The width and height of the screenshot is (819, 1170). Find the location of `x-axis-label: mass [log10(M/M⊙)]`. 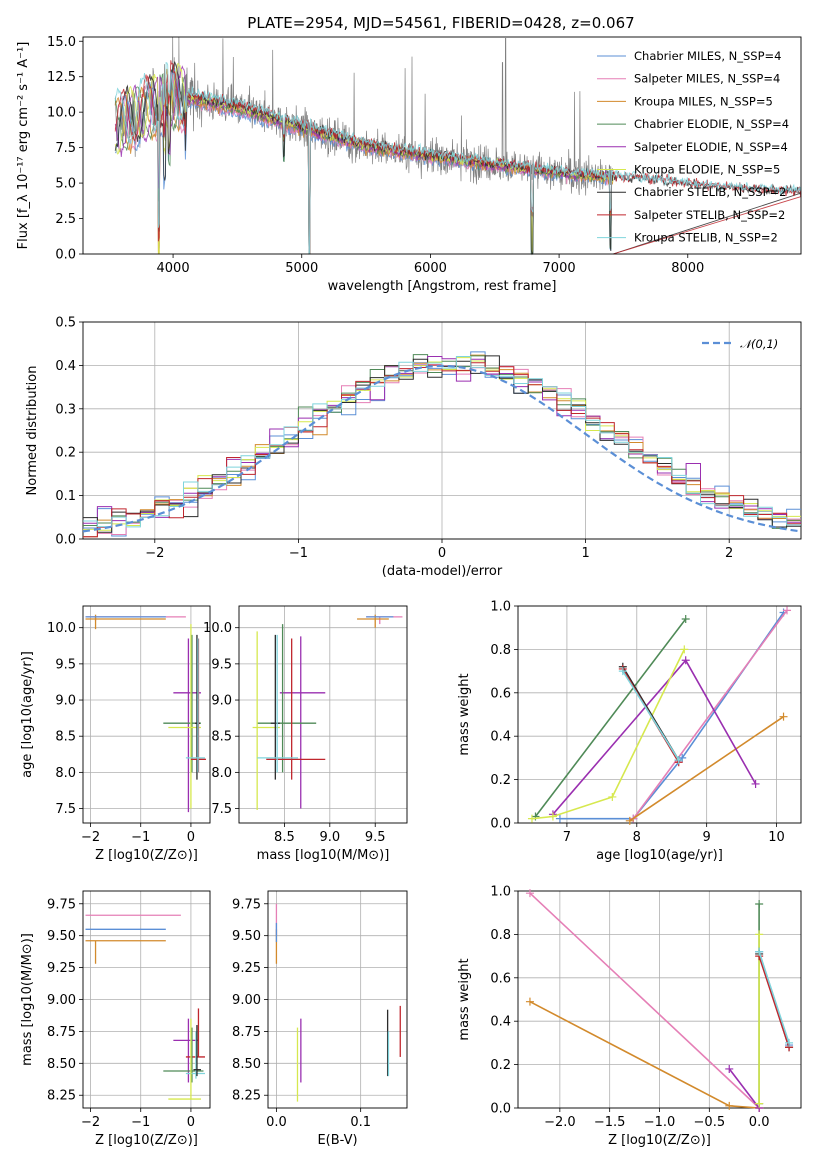

x-axis-label: mass [log10(M/M⊙)] is located at coordinates (323, 855).